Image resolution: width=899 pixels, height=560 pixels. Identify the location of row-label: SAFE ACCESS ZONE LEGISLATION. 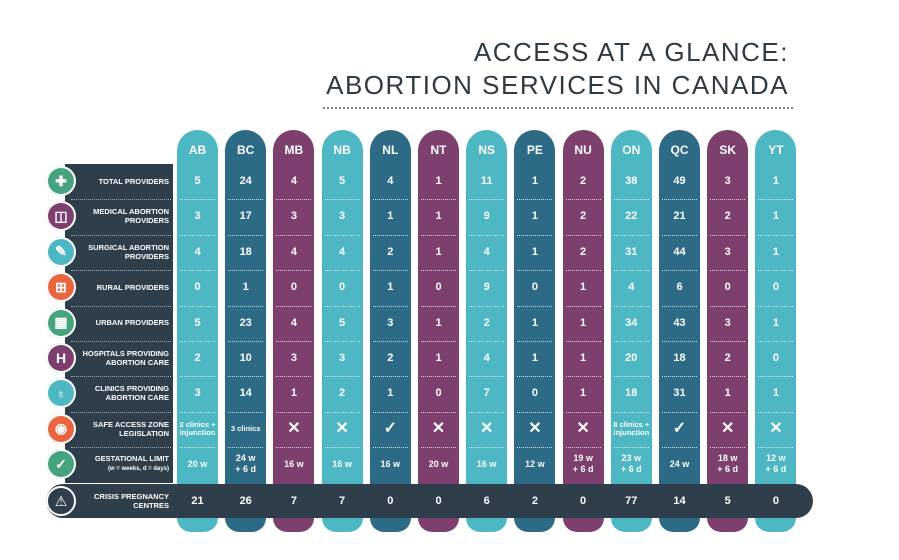
(117, 429).